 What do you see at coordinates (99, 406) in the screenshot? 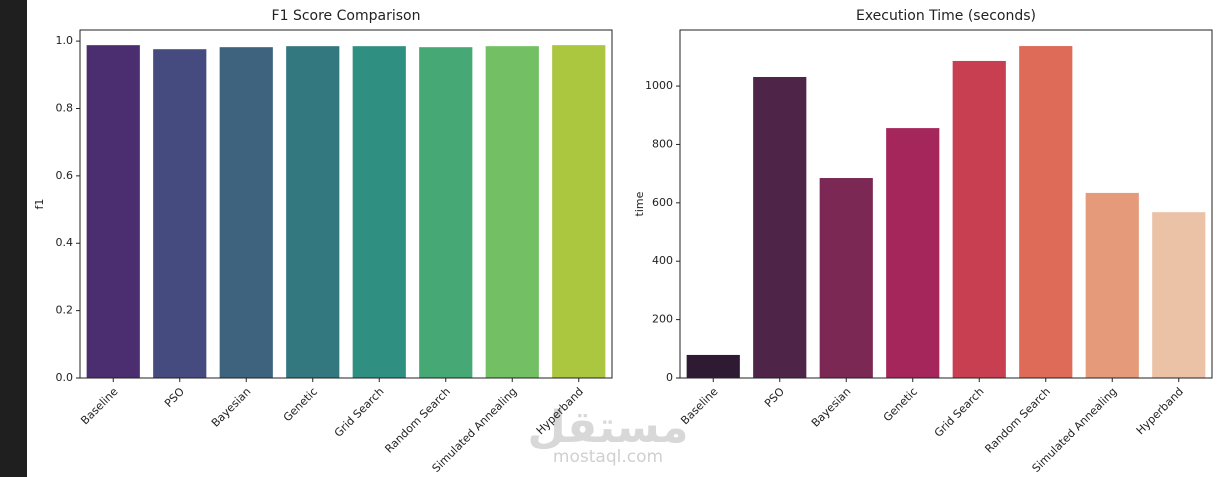
I see `x-tick-label: Baseline` at bounding box center [99, 406].